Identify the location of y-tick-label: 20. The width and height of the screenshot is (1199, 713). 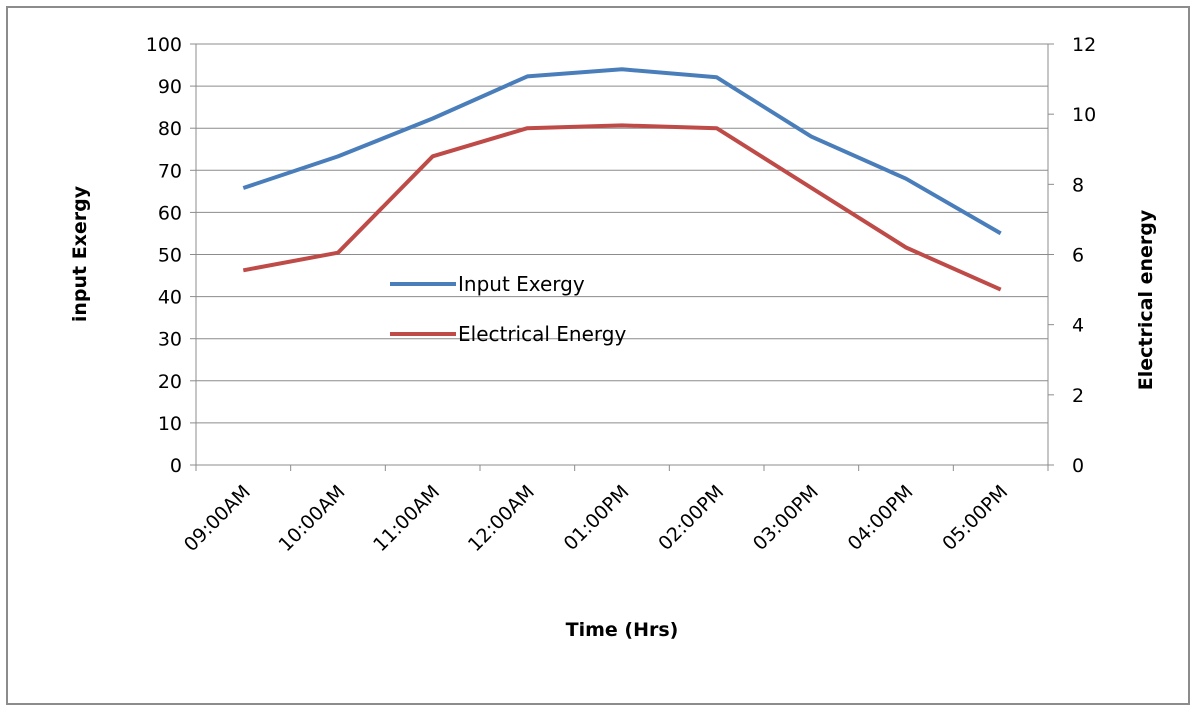
(170, 382).